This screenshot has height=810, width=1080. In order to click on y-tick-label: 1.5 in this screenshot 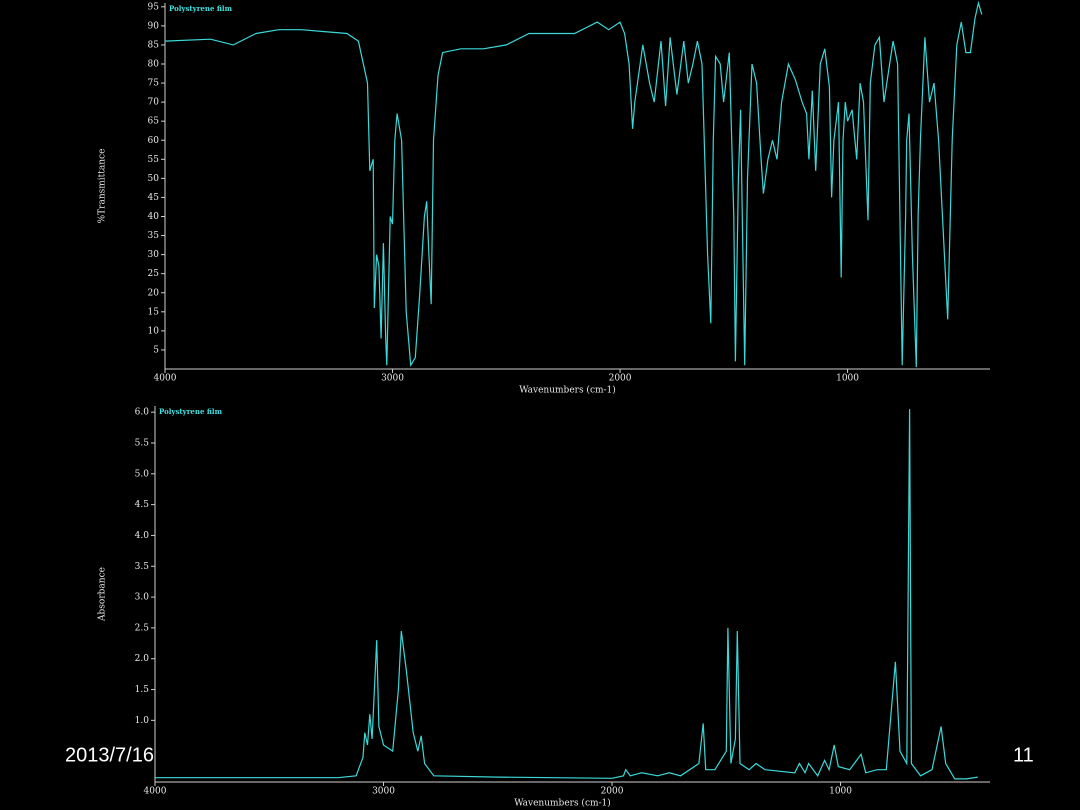, I will do `click(142, 690)`.